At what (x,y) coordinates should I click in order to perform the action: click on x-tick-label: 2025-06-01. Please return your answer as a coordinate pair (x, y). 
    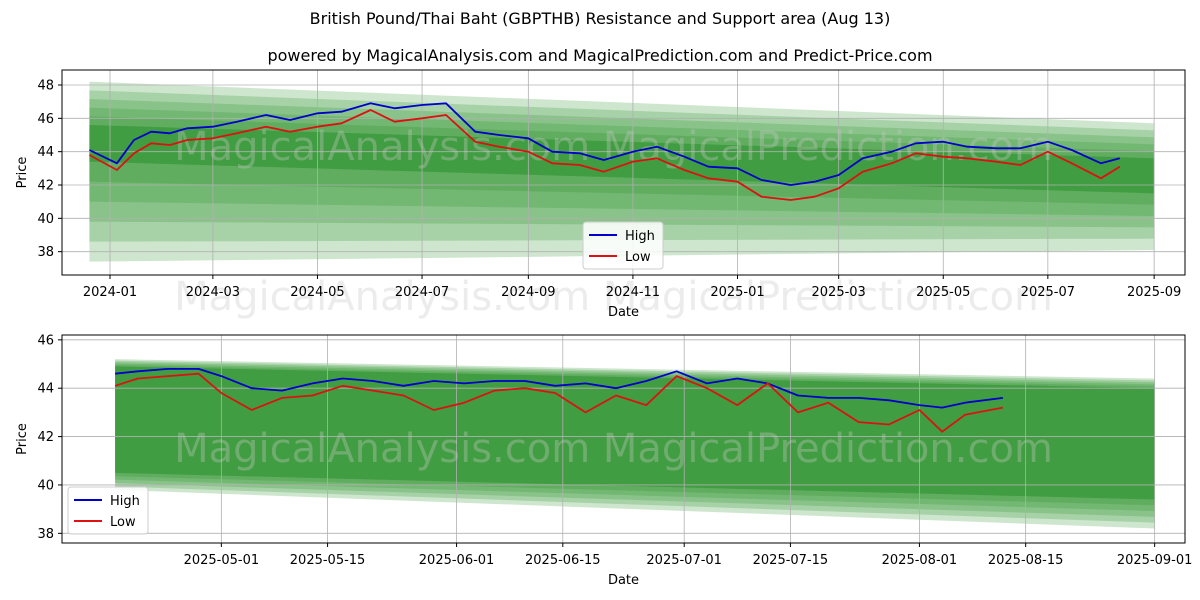
    Looking at the image, I should click on (457, 560).